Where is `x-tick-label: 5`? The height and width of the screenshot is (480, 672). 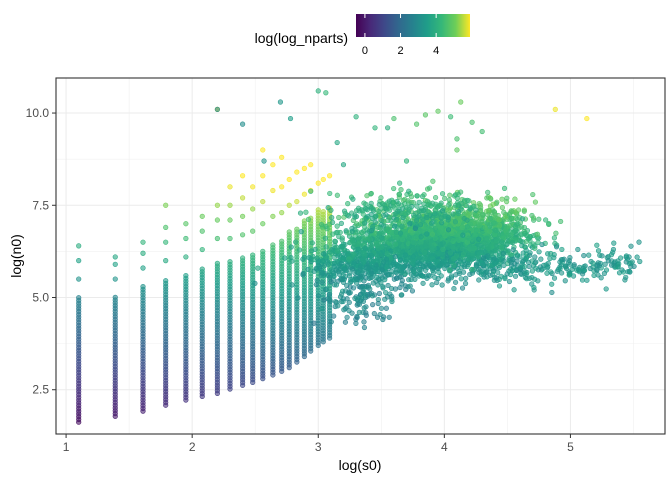
x-tick-label: 5 is located at coordinates (570, 447).